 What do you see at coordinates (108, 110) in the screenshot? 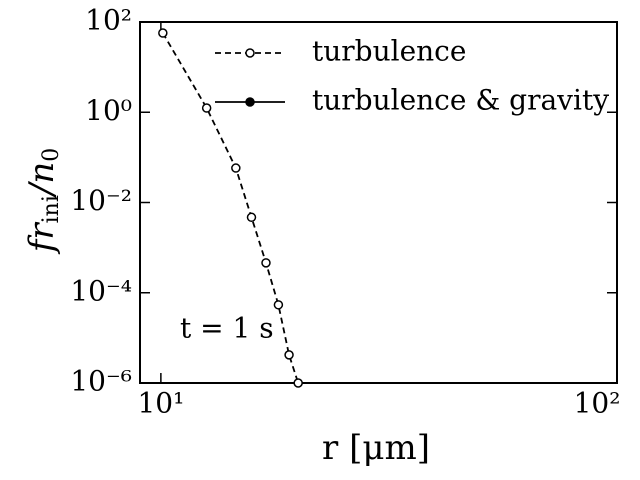
I see `y-tick-label: 10⁰` at bounding box center [108, 110].